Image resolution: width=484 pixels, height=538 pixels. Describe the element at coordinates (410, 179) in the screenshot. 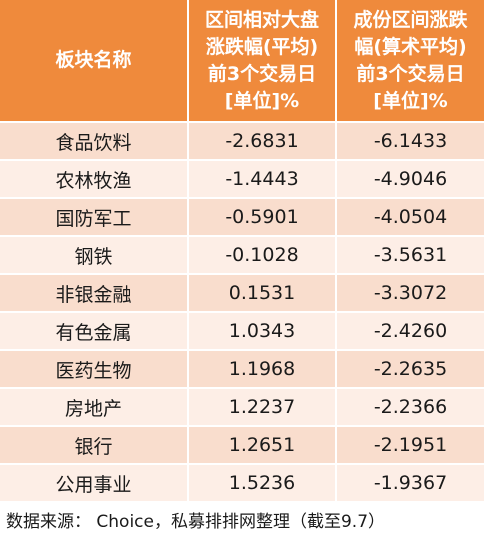

I see `constituent-change-cell: -4.9046` at that location.